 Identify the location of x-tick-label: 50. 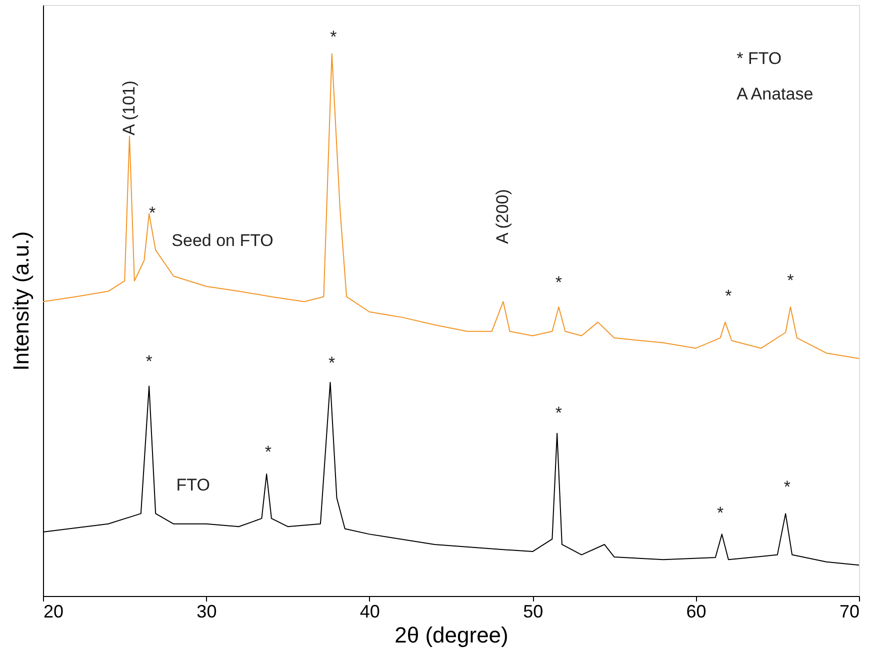
(533, 612).